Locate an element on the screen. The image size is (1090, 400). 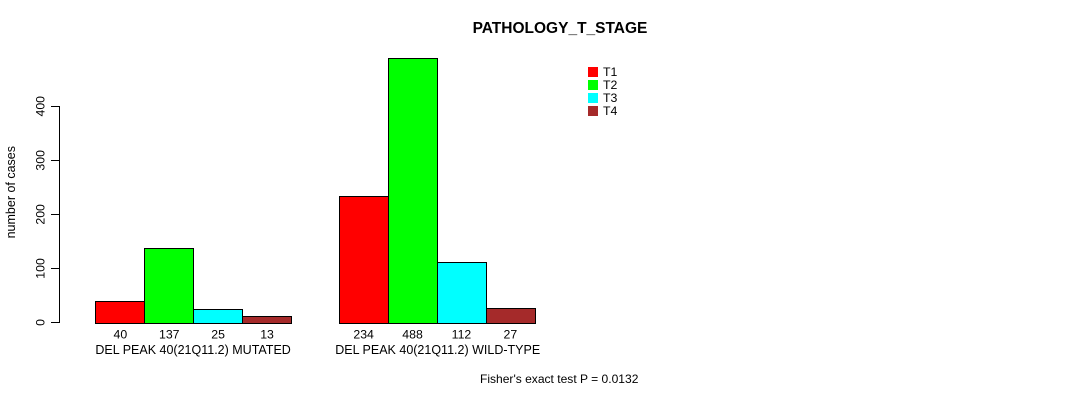
svg-text: 0 is located at coordinates (41, 322).